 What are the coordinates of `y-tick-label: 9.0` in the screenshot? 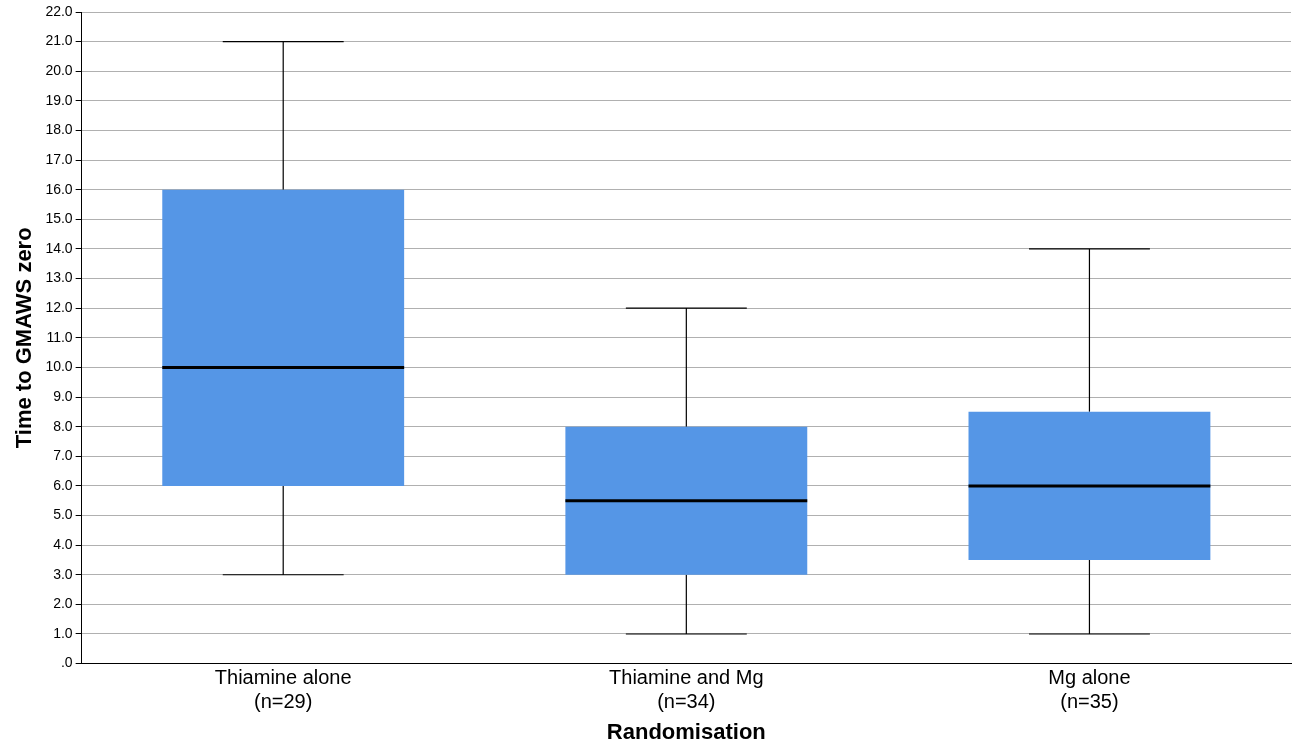 It's located at (63, 395).